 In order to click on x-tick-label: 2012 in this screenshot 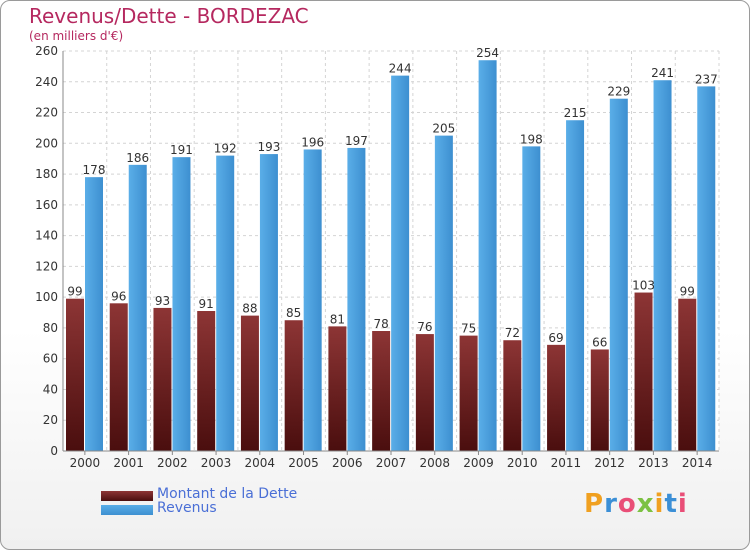, I will do `click(609, 463)`.